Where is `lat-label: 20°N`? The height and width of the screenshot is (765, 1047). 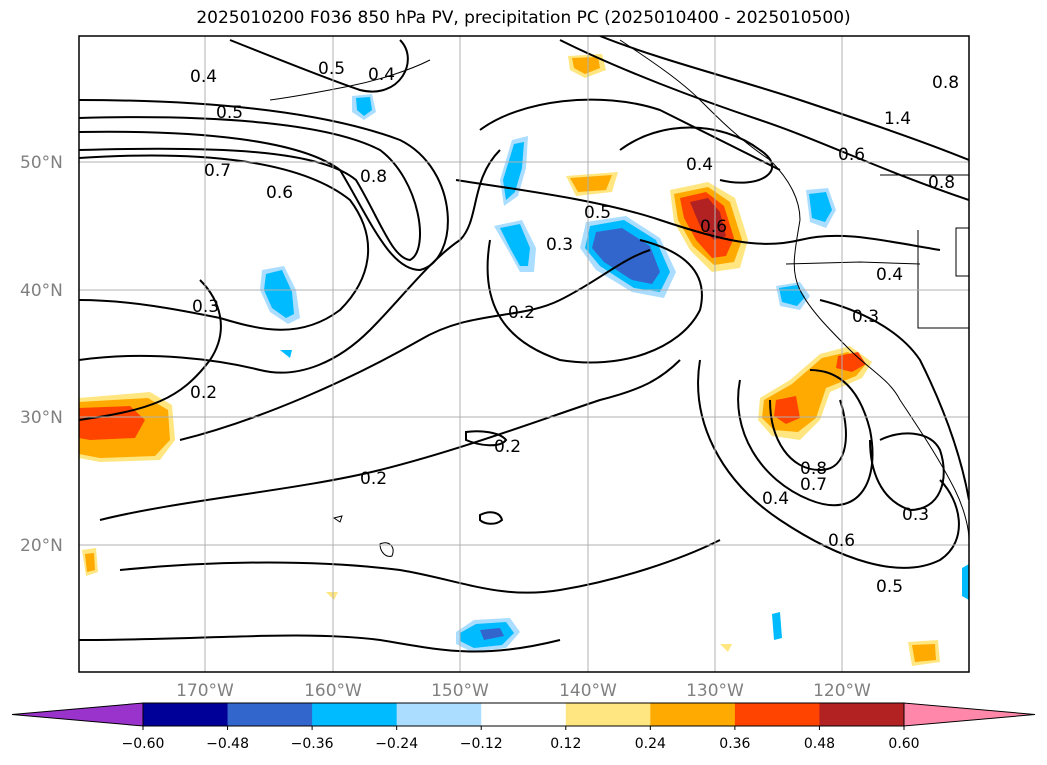 lat-label: 20°N is located at coordinates (41, 546).